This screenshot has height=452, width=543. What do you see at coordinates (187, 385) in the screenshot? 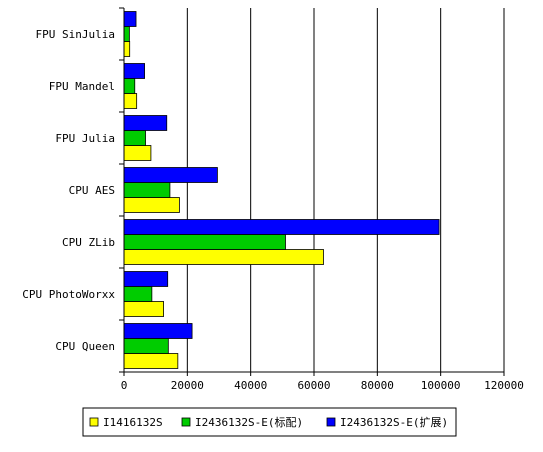
I see `x-tick-label-1: 20000` at bounding box center [187, 385].